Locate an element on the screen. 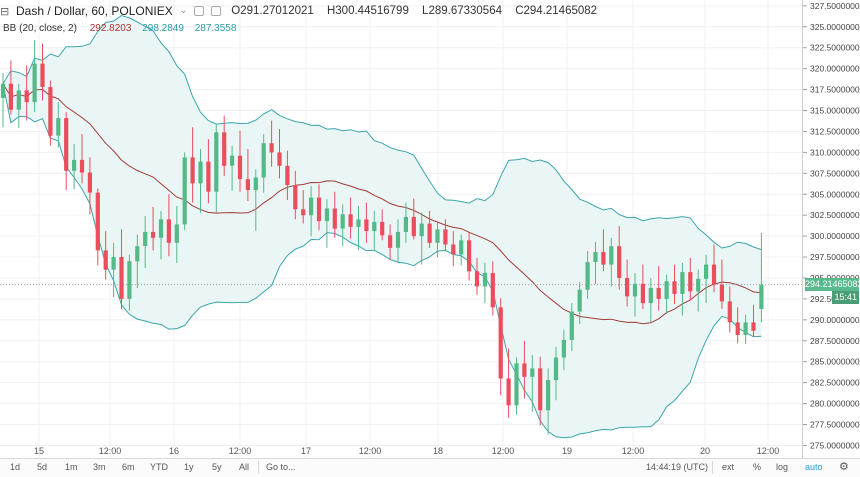  price-tick-label: 315.00000000 is located at coordinates (835, 111).